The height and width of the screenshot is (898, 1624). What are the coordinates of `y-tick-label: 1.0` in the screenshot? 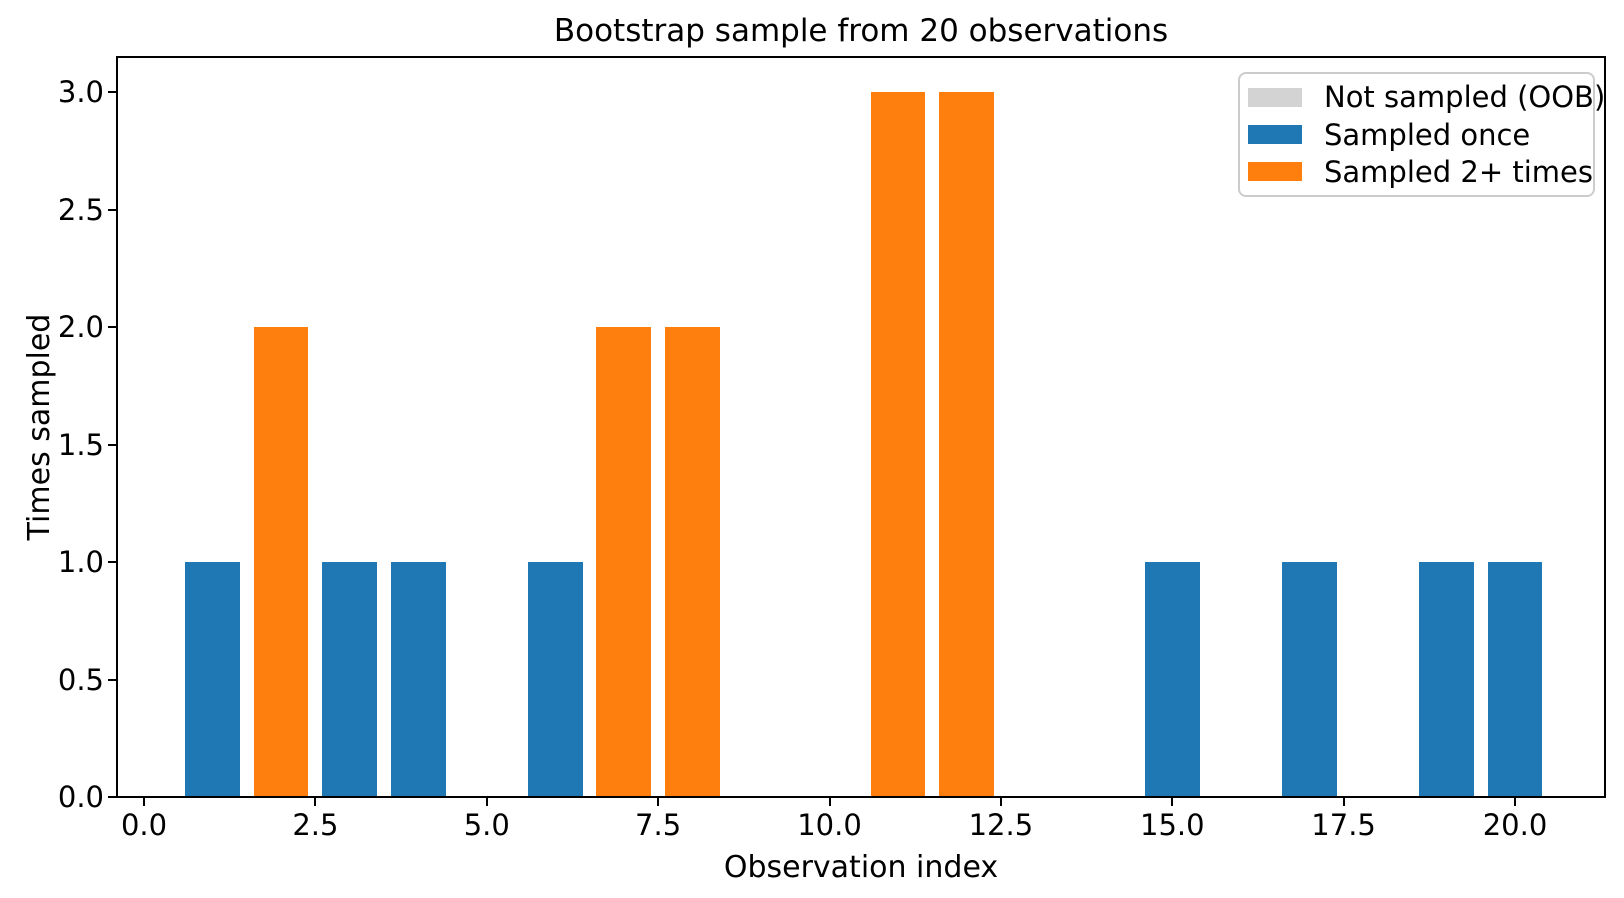 It's located at (80, 562).